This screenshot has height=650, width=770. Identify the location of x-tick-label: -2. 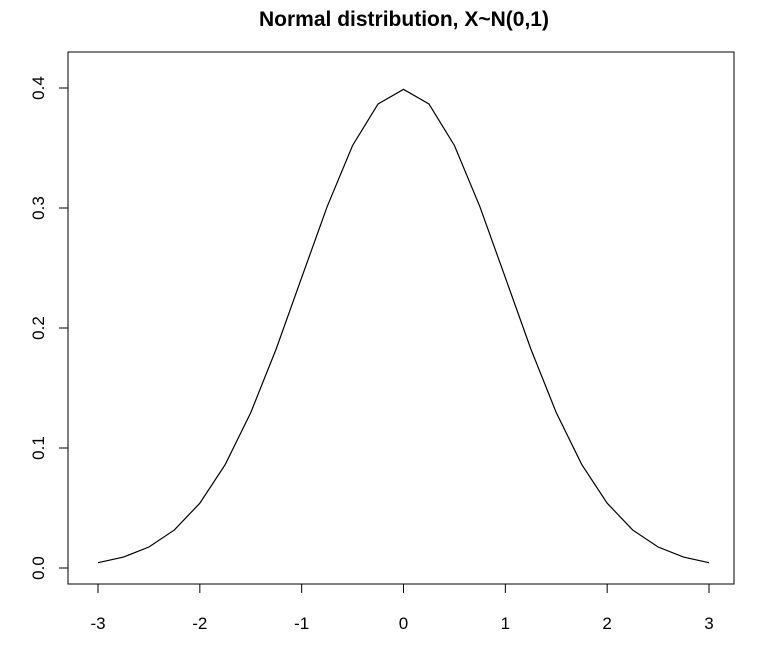
(199, 623).